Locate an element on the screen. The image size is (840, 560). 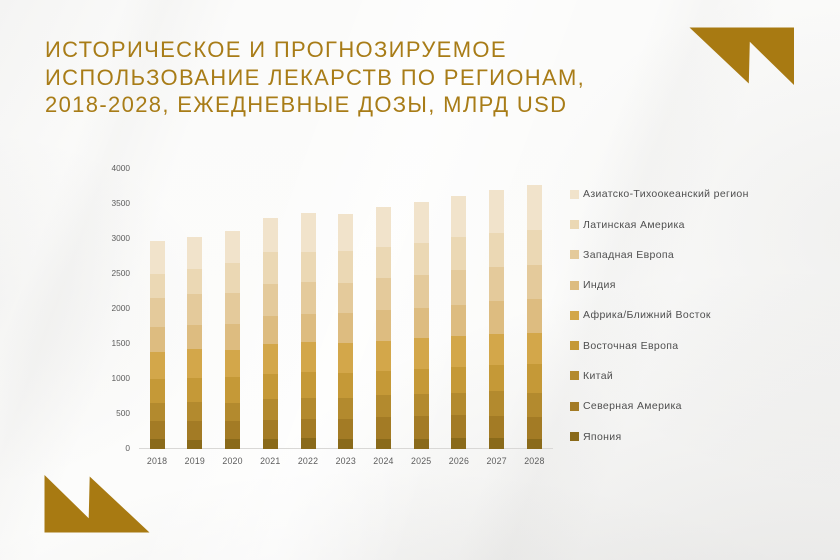
y-tick-label: 3500 is located at coordinates (120, 203).